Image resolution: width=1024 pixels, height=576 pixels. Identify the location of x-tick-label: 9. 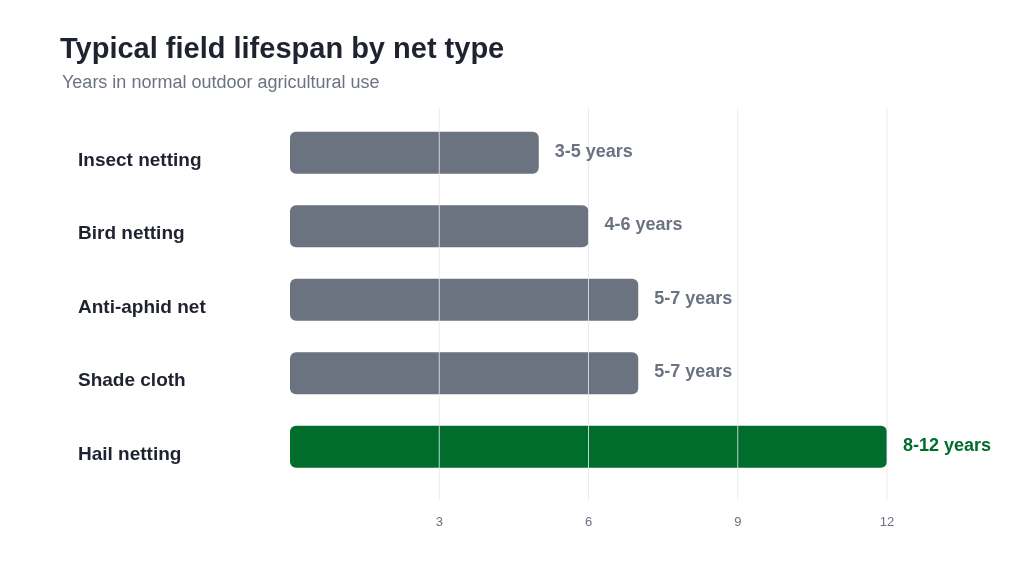
(738, 521).